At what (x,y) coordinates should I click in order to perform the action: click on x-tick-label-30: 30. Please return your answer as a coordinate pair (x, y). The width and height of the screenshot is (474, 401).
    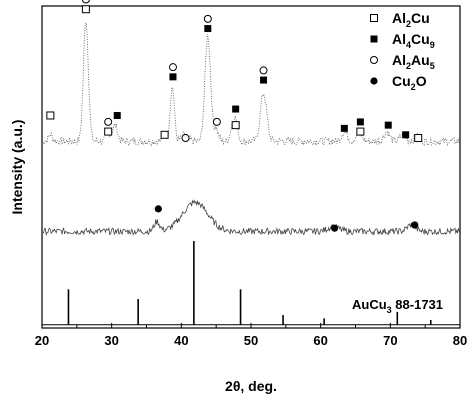
    Looking at the image, I should click on (111, 340).